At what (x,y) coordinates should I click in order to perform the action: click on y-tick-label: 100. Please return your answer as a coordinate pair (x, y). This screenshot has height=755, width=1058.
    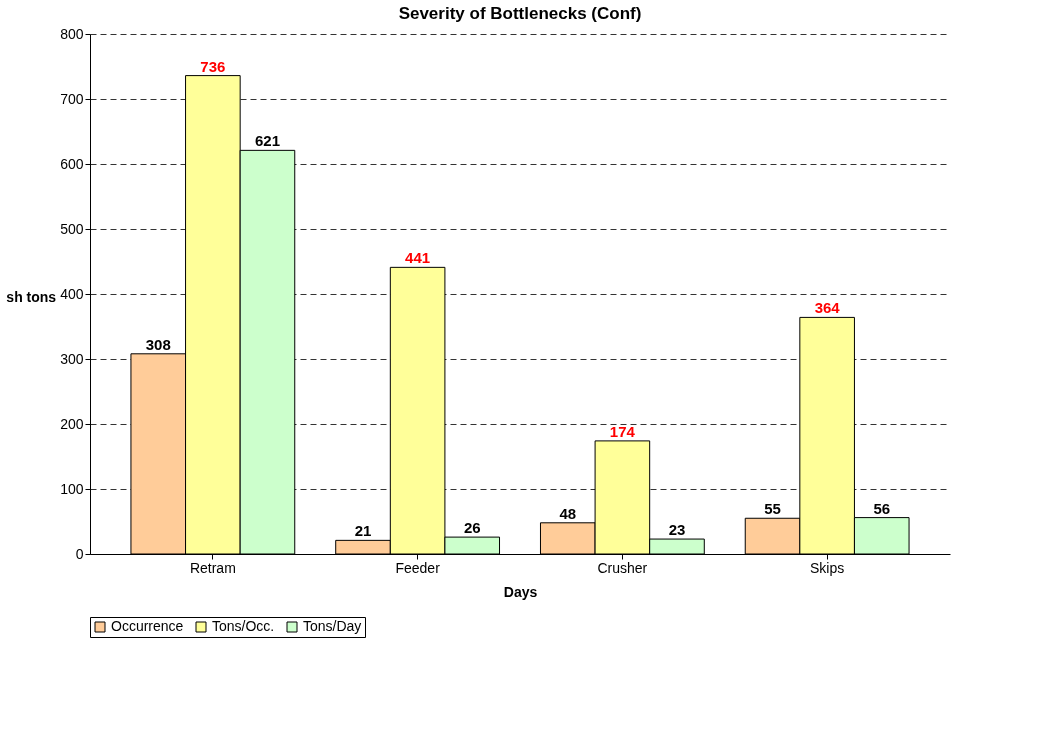
    Looking at the image, I should click on (72, 488).